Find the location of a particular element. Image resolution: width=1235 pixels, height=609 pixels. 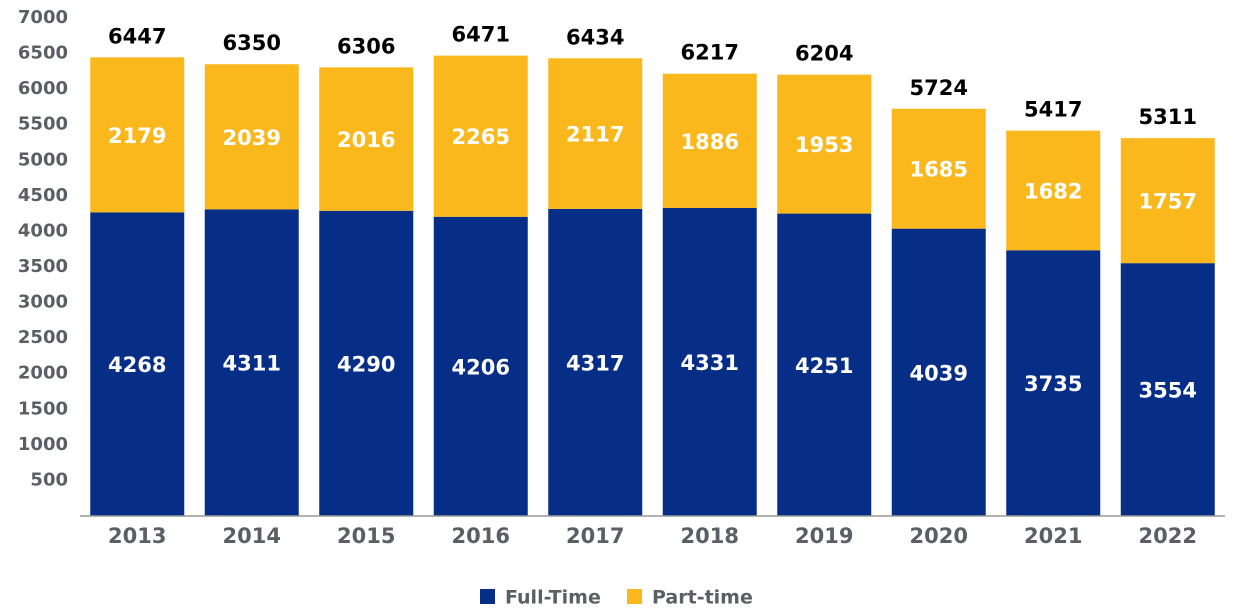

value-label: 2265 is located at coordinates (481, 137).